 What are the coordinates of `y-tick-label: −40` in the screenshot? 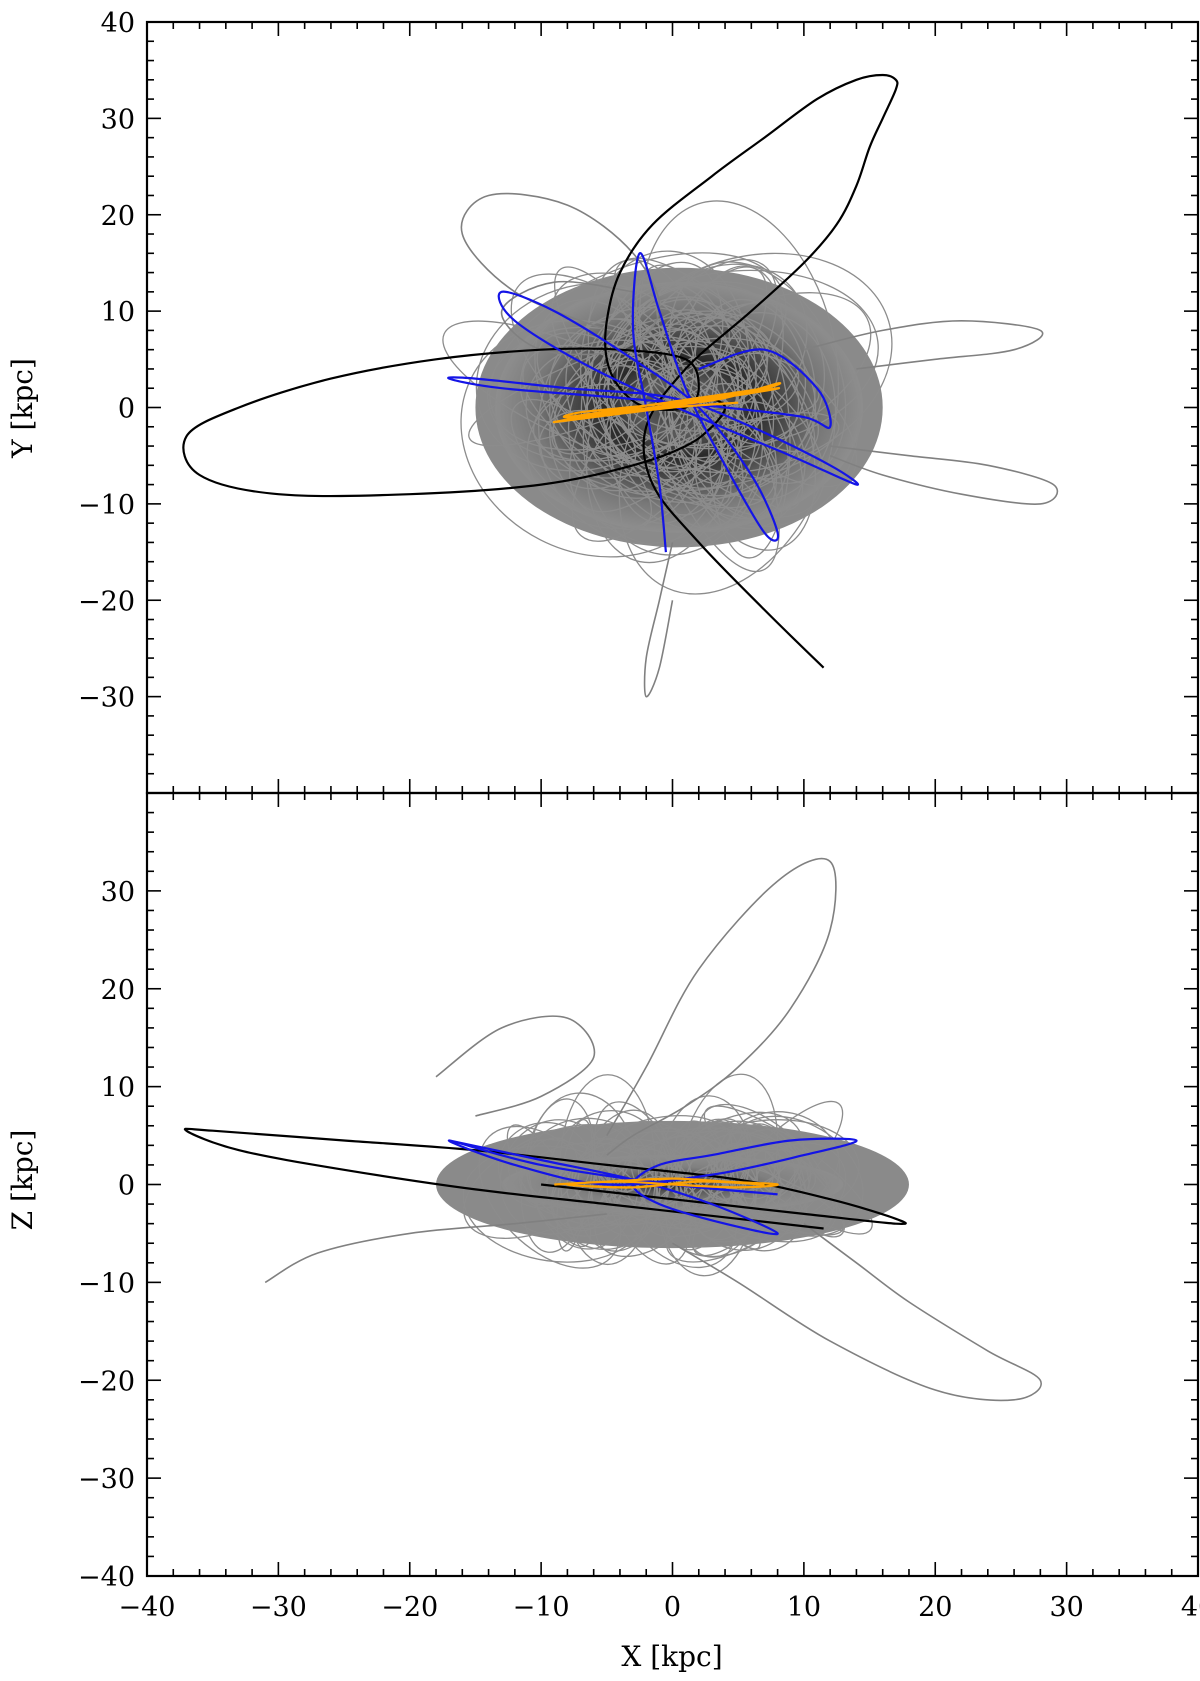 It's located at (106, 1577).